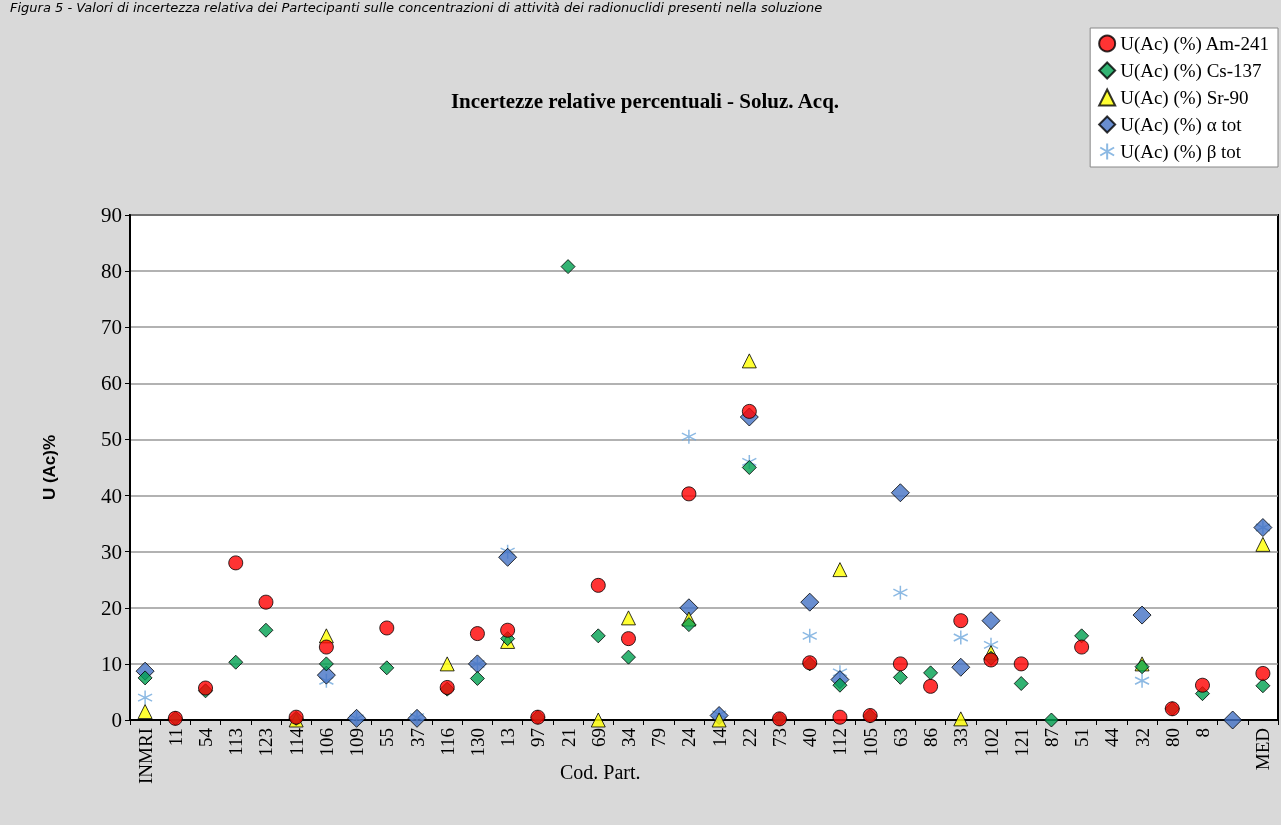  What do you see at coordinates (961, 737) in the screenshot?
I see `x-tick-label: 33` at bounding box center [961, 737].